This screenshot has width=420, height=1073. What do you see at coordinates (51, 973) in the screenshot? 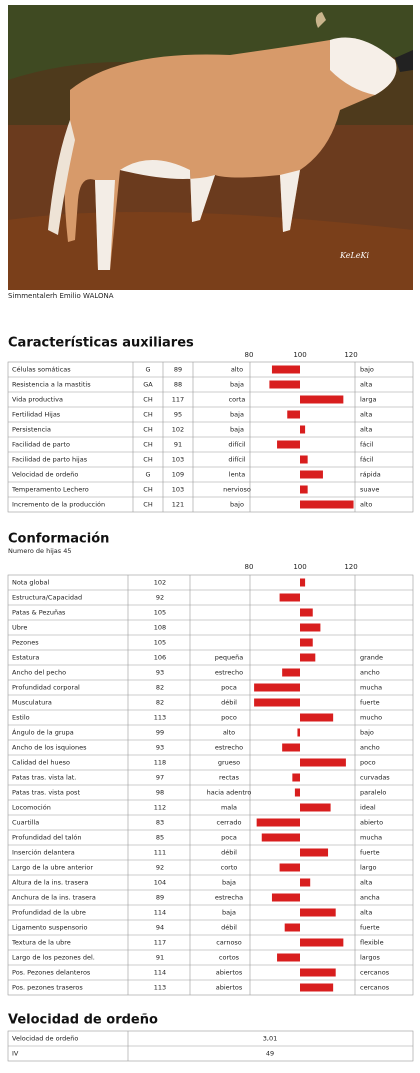
I see `trait-label: Pos. Pezones delanteros` at bounding box center [51, 973].